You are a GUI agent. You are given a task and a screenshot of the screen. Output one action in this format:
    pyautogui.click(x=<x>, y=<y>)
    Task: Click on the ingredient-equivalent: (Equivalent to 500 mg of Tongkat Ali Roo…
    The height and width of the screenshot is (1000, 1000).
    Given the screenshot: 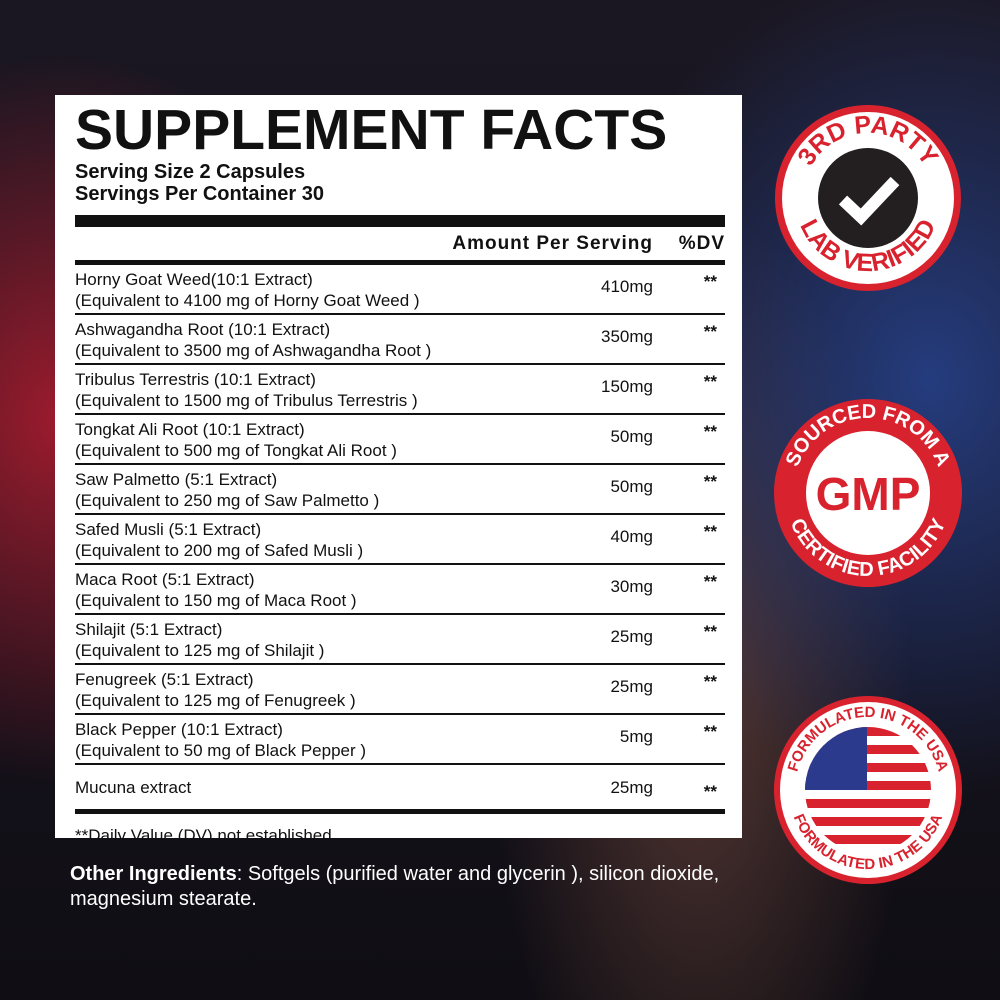 What is the action you would take?
    pyautogui.click(x=236, y=450)
    